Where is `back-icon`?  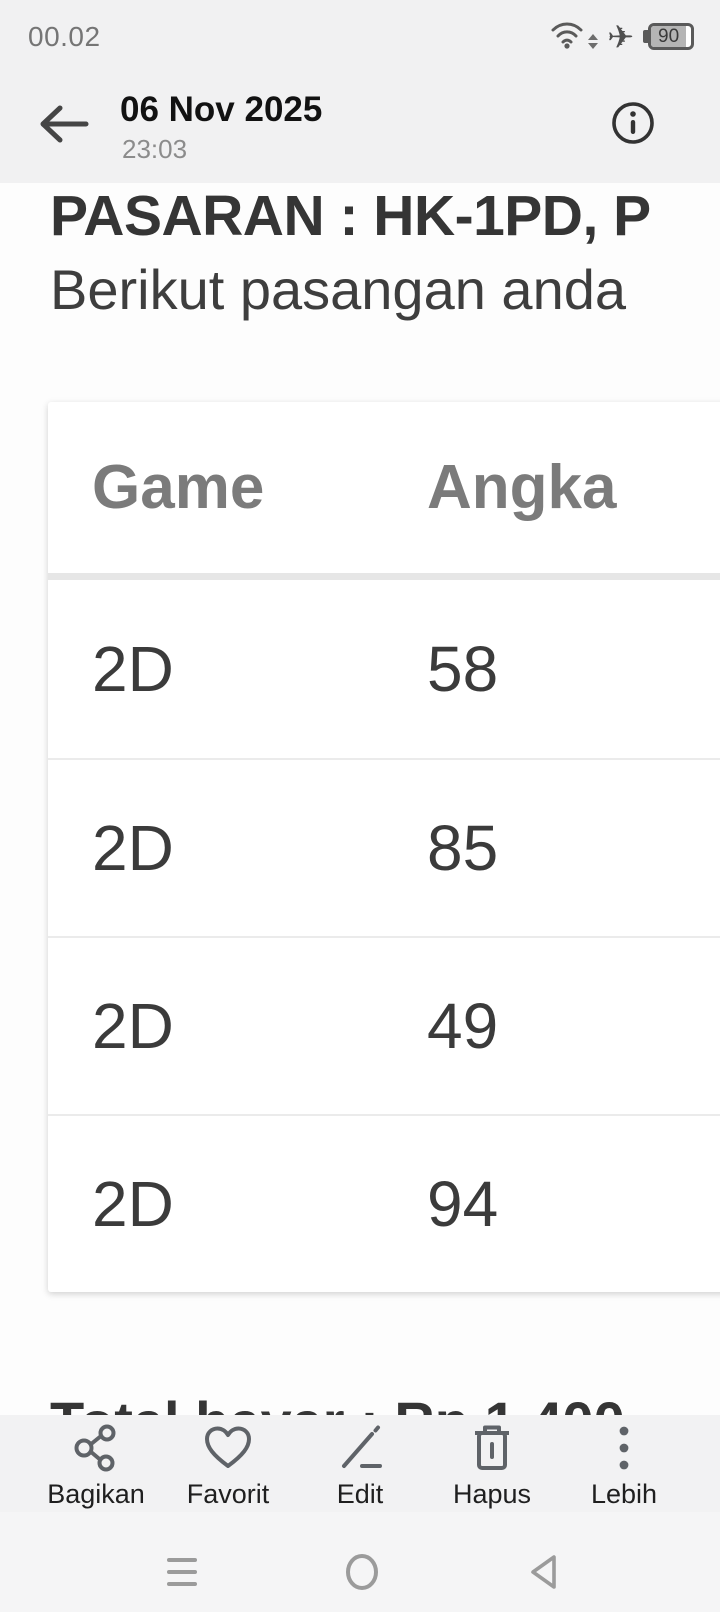
back-icon is located at coordinates (545, 1572).